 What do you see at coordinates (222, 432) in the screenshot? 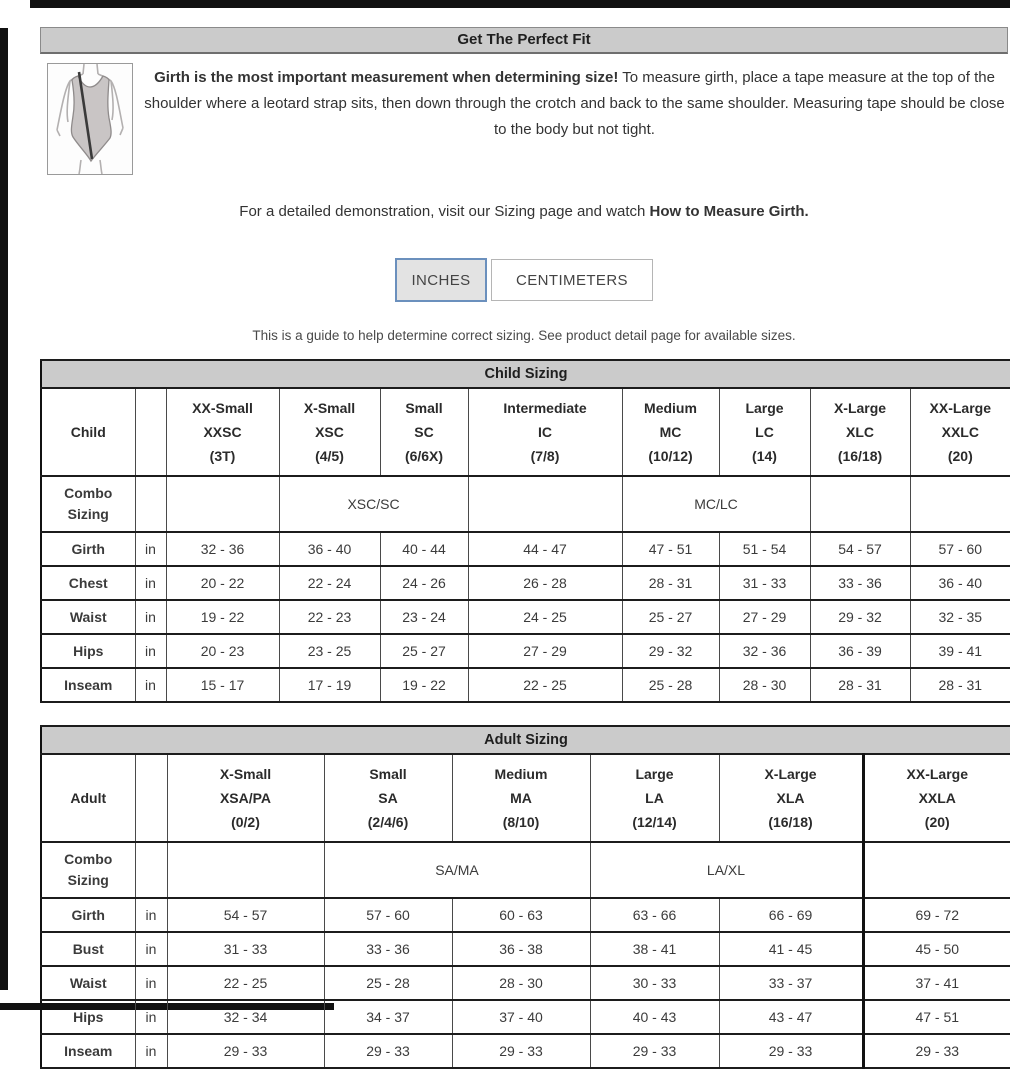
I see `size-column-header: XX-Small XXSC (3T)` at bounding box center [222, 432].